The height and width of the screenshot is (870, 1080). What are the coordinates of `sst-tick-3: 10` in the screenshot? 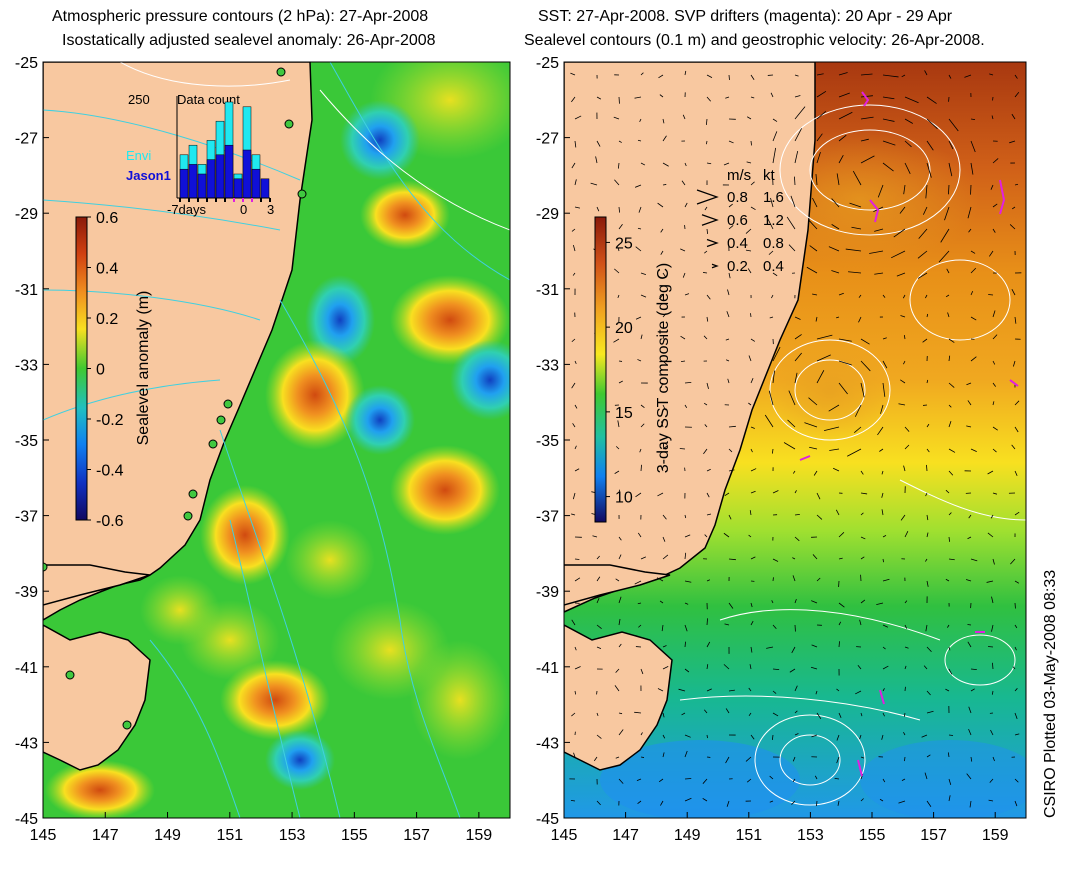 It's located at (624, 498).